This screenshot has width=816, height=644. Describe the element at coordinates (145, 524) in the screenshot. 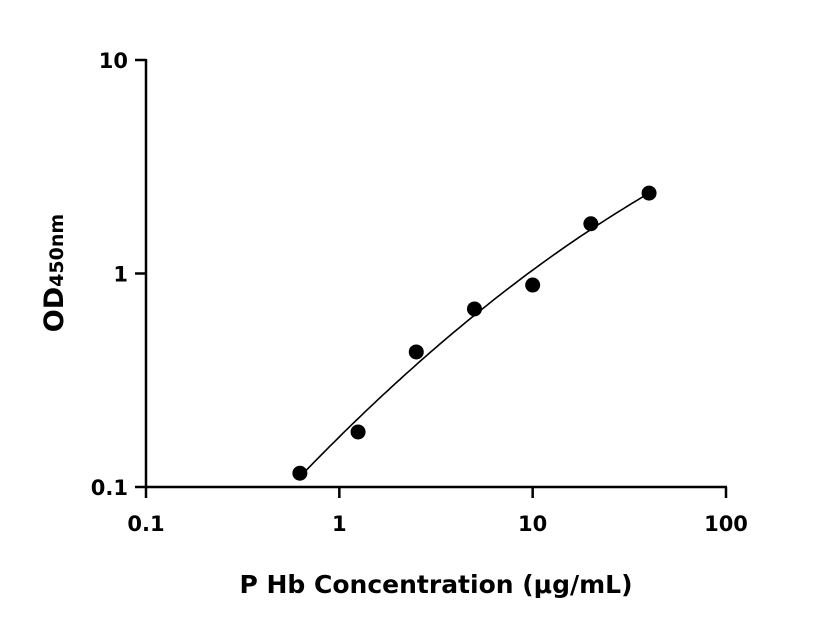

I see `x-tick-label: 0.1` at that location.